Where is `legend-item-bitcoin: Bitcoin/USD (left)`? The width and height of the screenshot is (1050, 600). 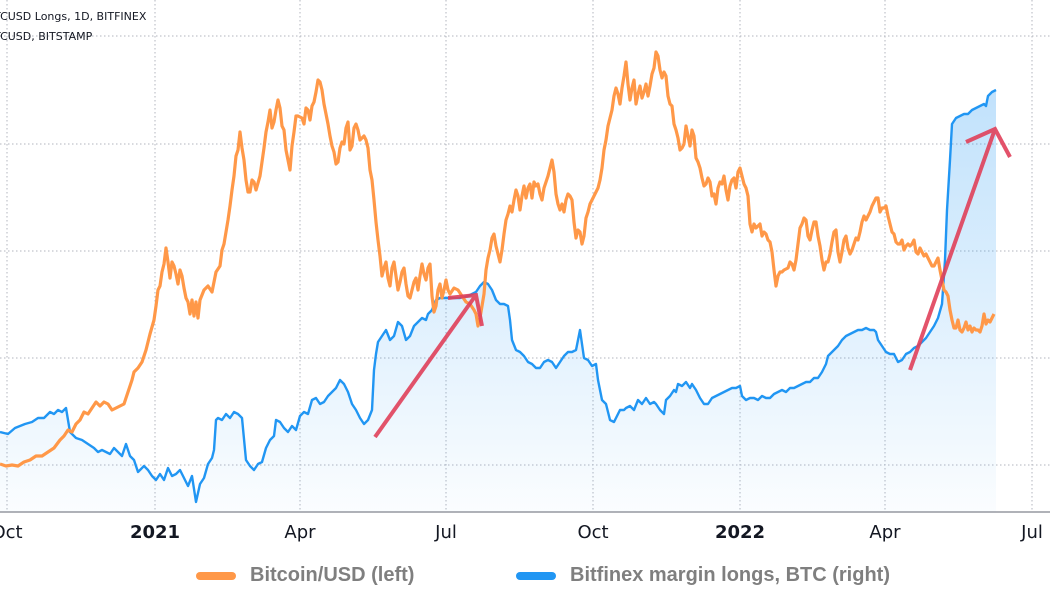 legend-item-bitcoin: Bitcoin/USD (left) is located at coordinates (305, 575).